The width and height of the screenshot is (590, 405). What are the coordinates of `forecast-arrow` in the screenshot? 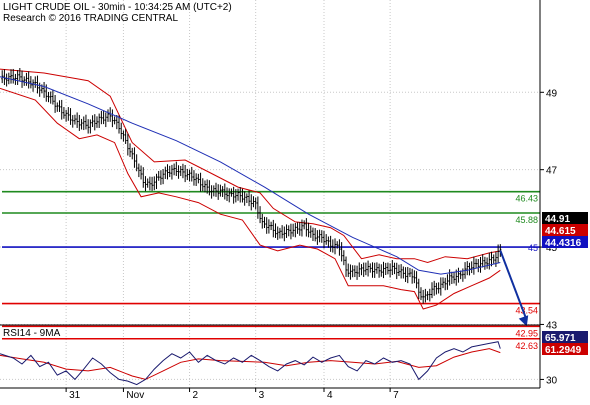 It's located at (514, 288).